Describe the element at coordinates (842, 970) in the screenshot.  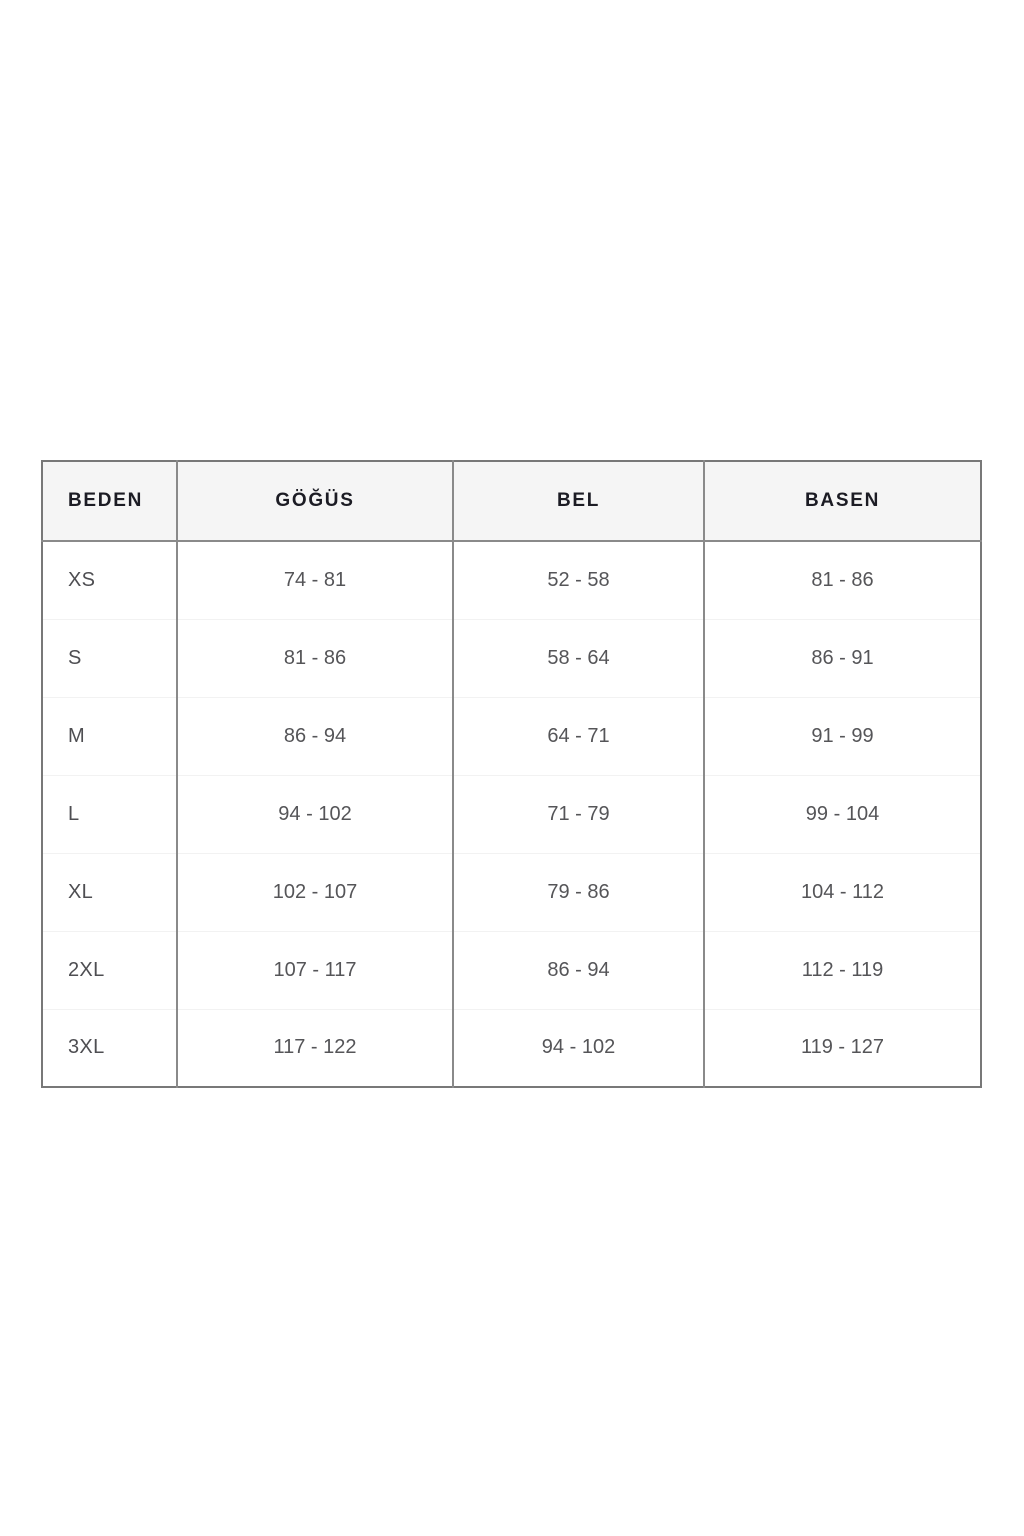
I see `cell-basen: 112 - 119` at that location.